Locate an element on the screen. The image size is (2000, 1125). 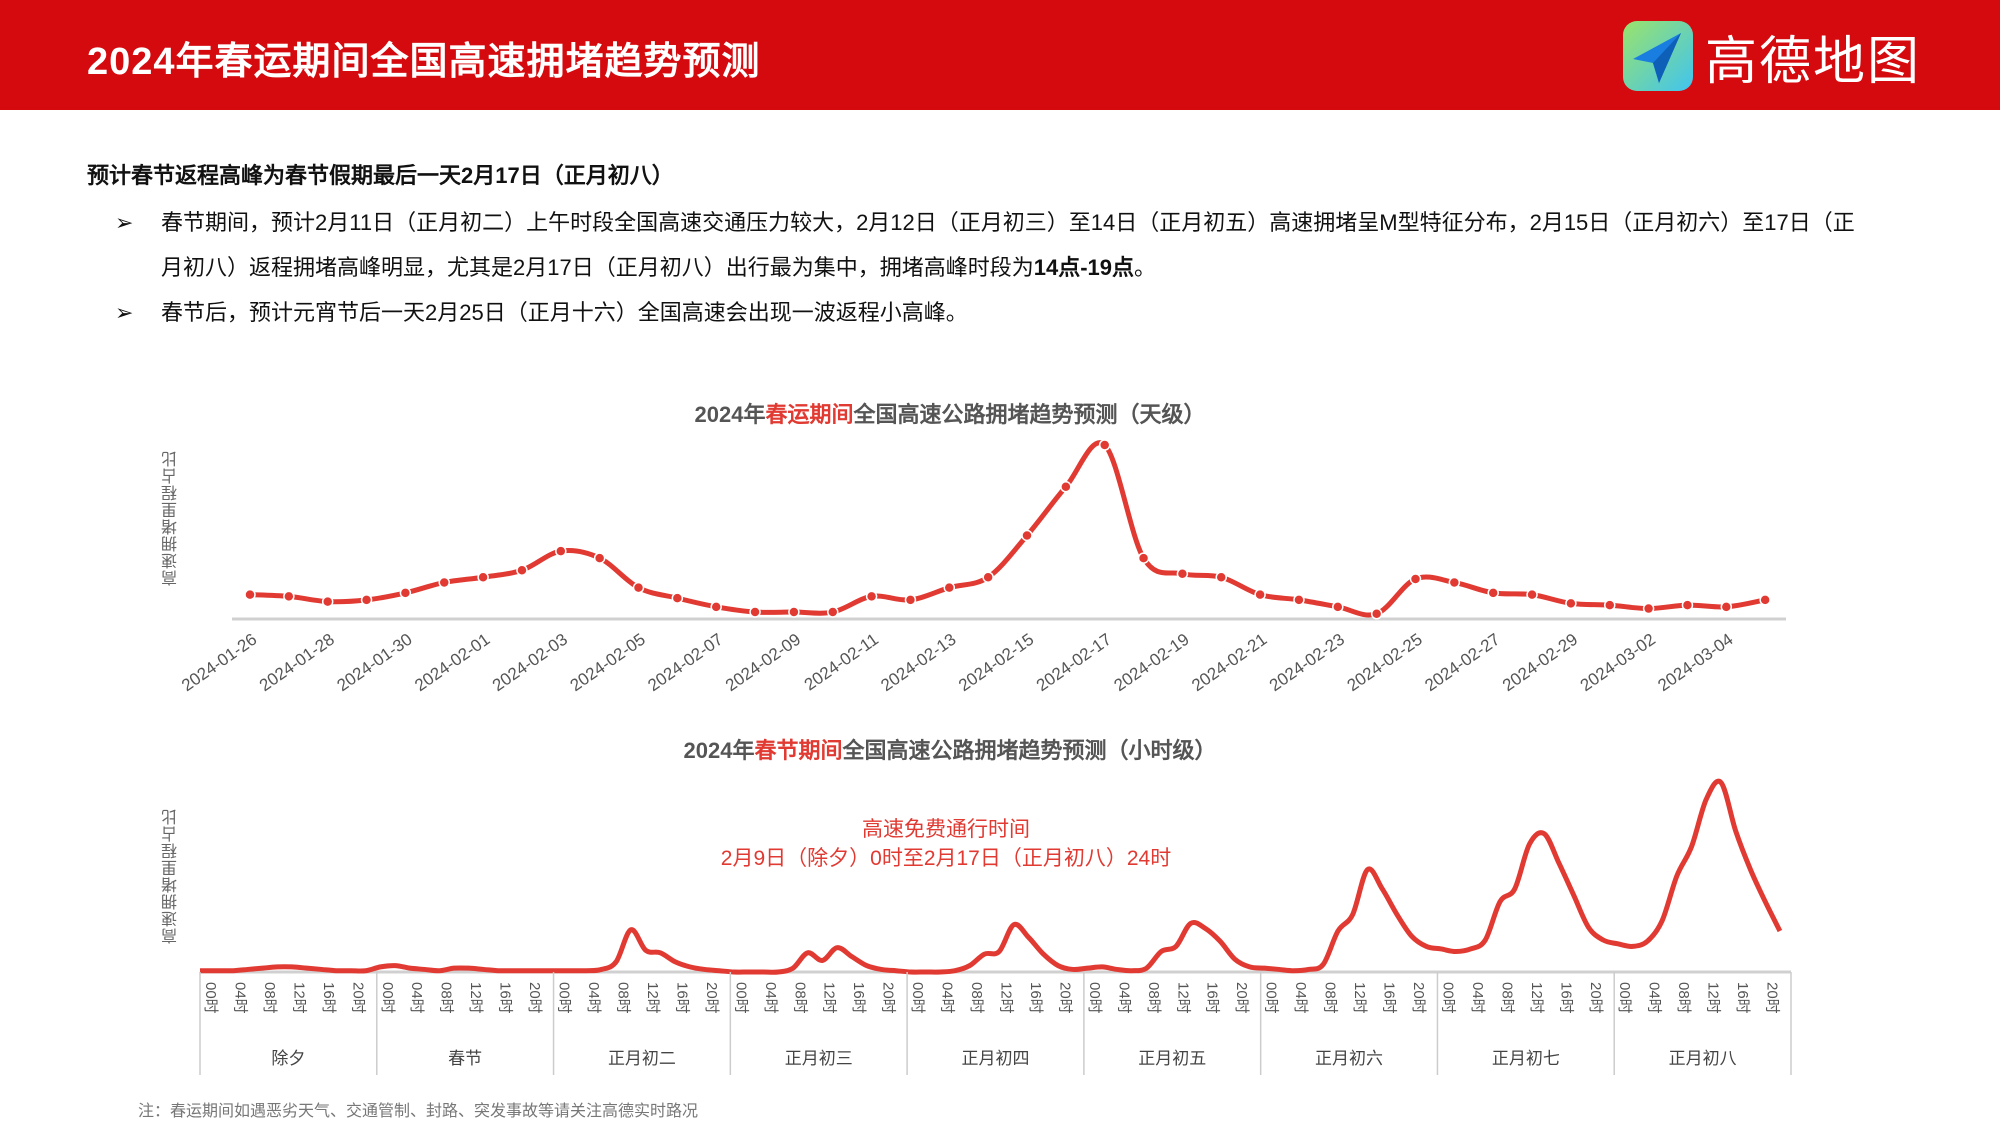
free-toll-annotation: 高速免费通行时间 2月9日（除夕）0时至2月17日（正月初八）24时 is located at coordinates (946, 844).